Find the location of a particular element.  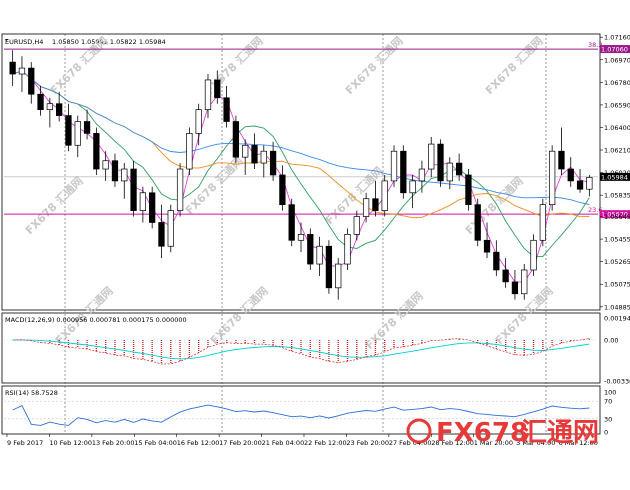

brand-cn: 汇通网 is located at coordinates (560, 433).